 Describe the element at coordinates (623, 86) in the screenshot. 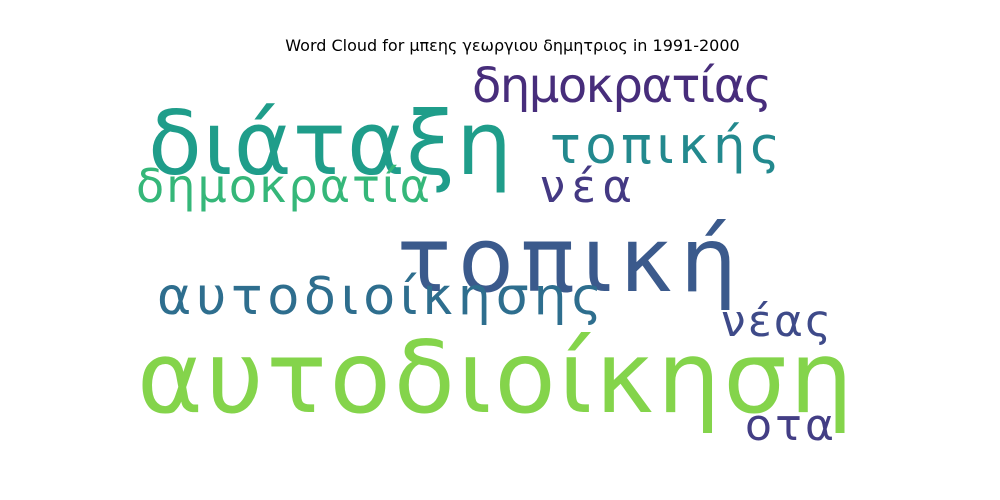

I see `cloud-word: δημοκρατίας` at that location.